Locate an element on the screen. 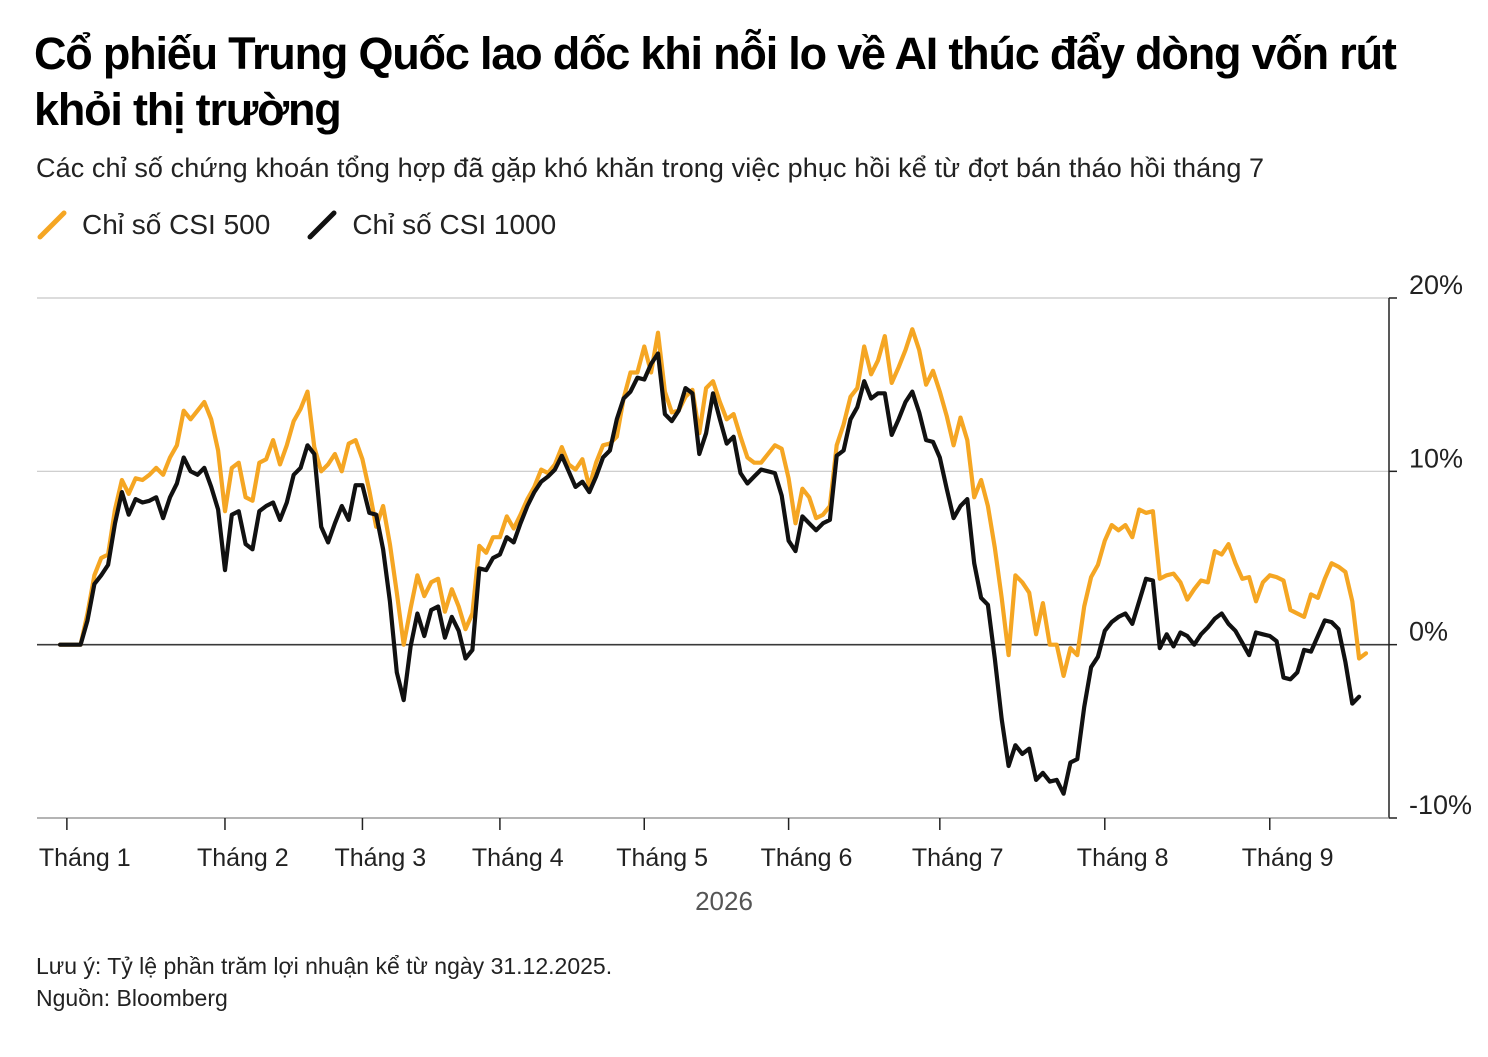 Image resolution: width=1488 pixels, height=1057 pixels. legend: Chỉ số CSI 500 Chỉ số CSI 1000 is located at coordinates (314, 225).